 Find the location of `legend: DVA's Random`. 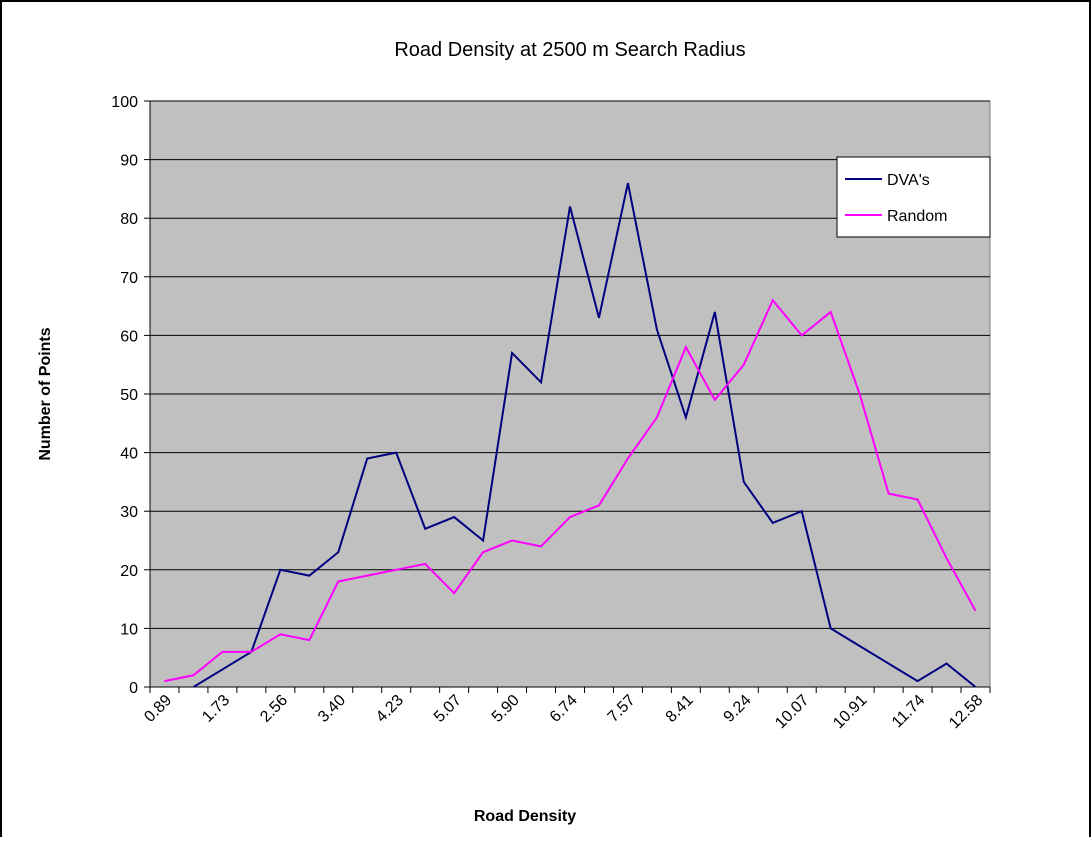

legend: DVA's Random is located at coordinates (913, 197).